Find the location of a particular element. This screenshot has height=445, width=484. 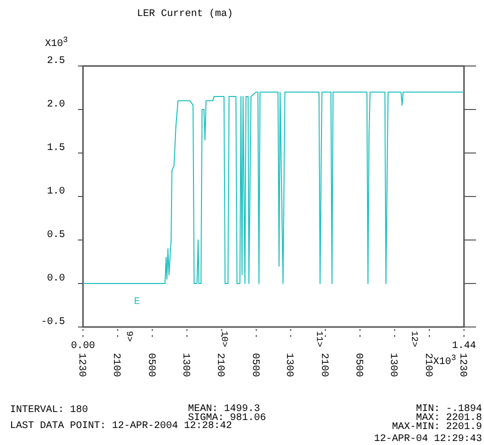

annotation: E is located at coordinates (137, 302).